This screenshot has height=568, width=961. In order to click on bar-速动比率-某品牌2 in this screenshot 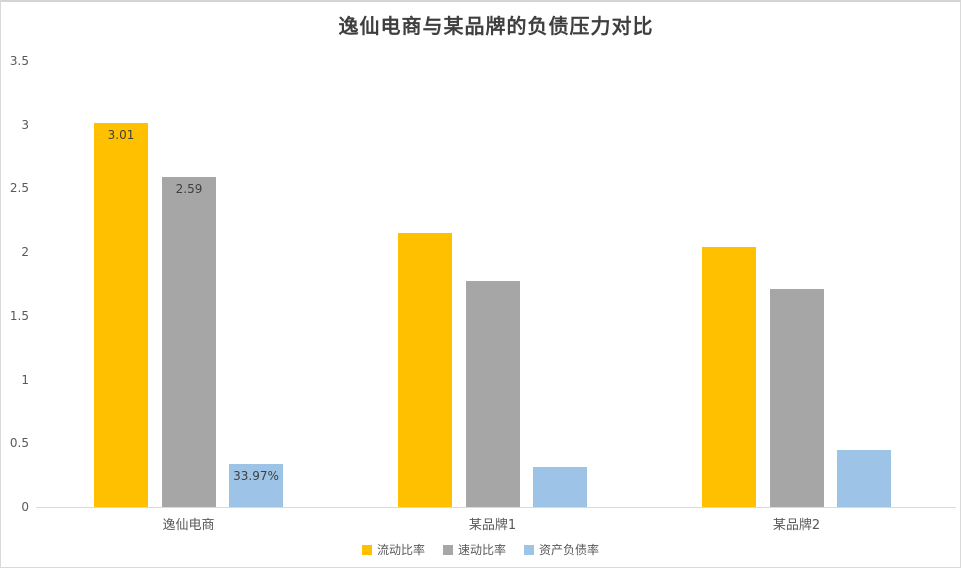, I will do `click(797, 398)`.